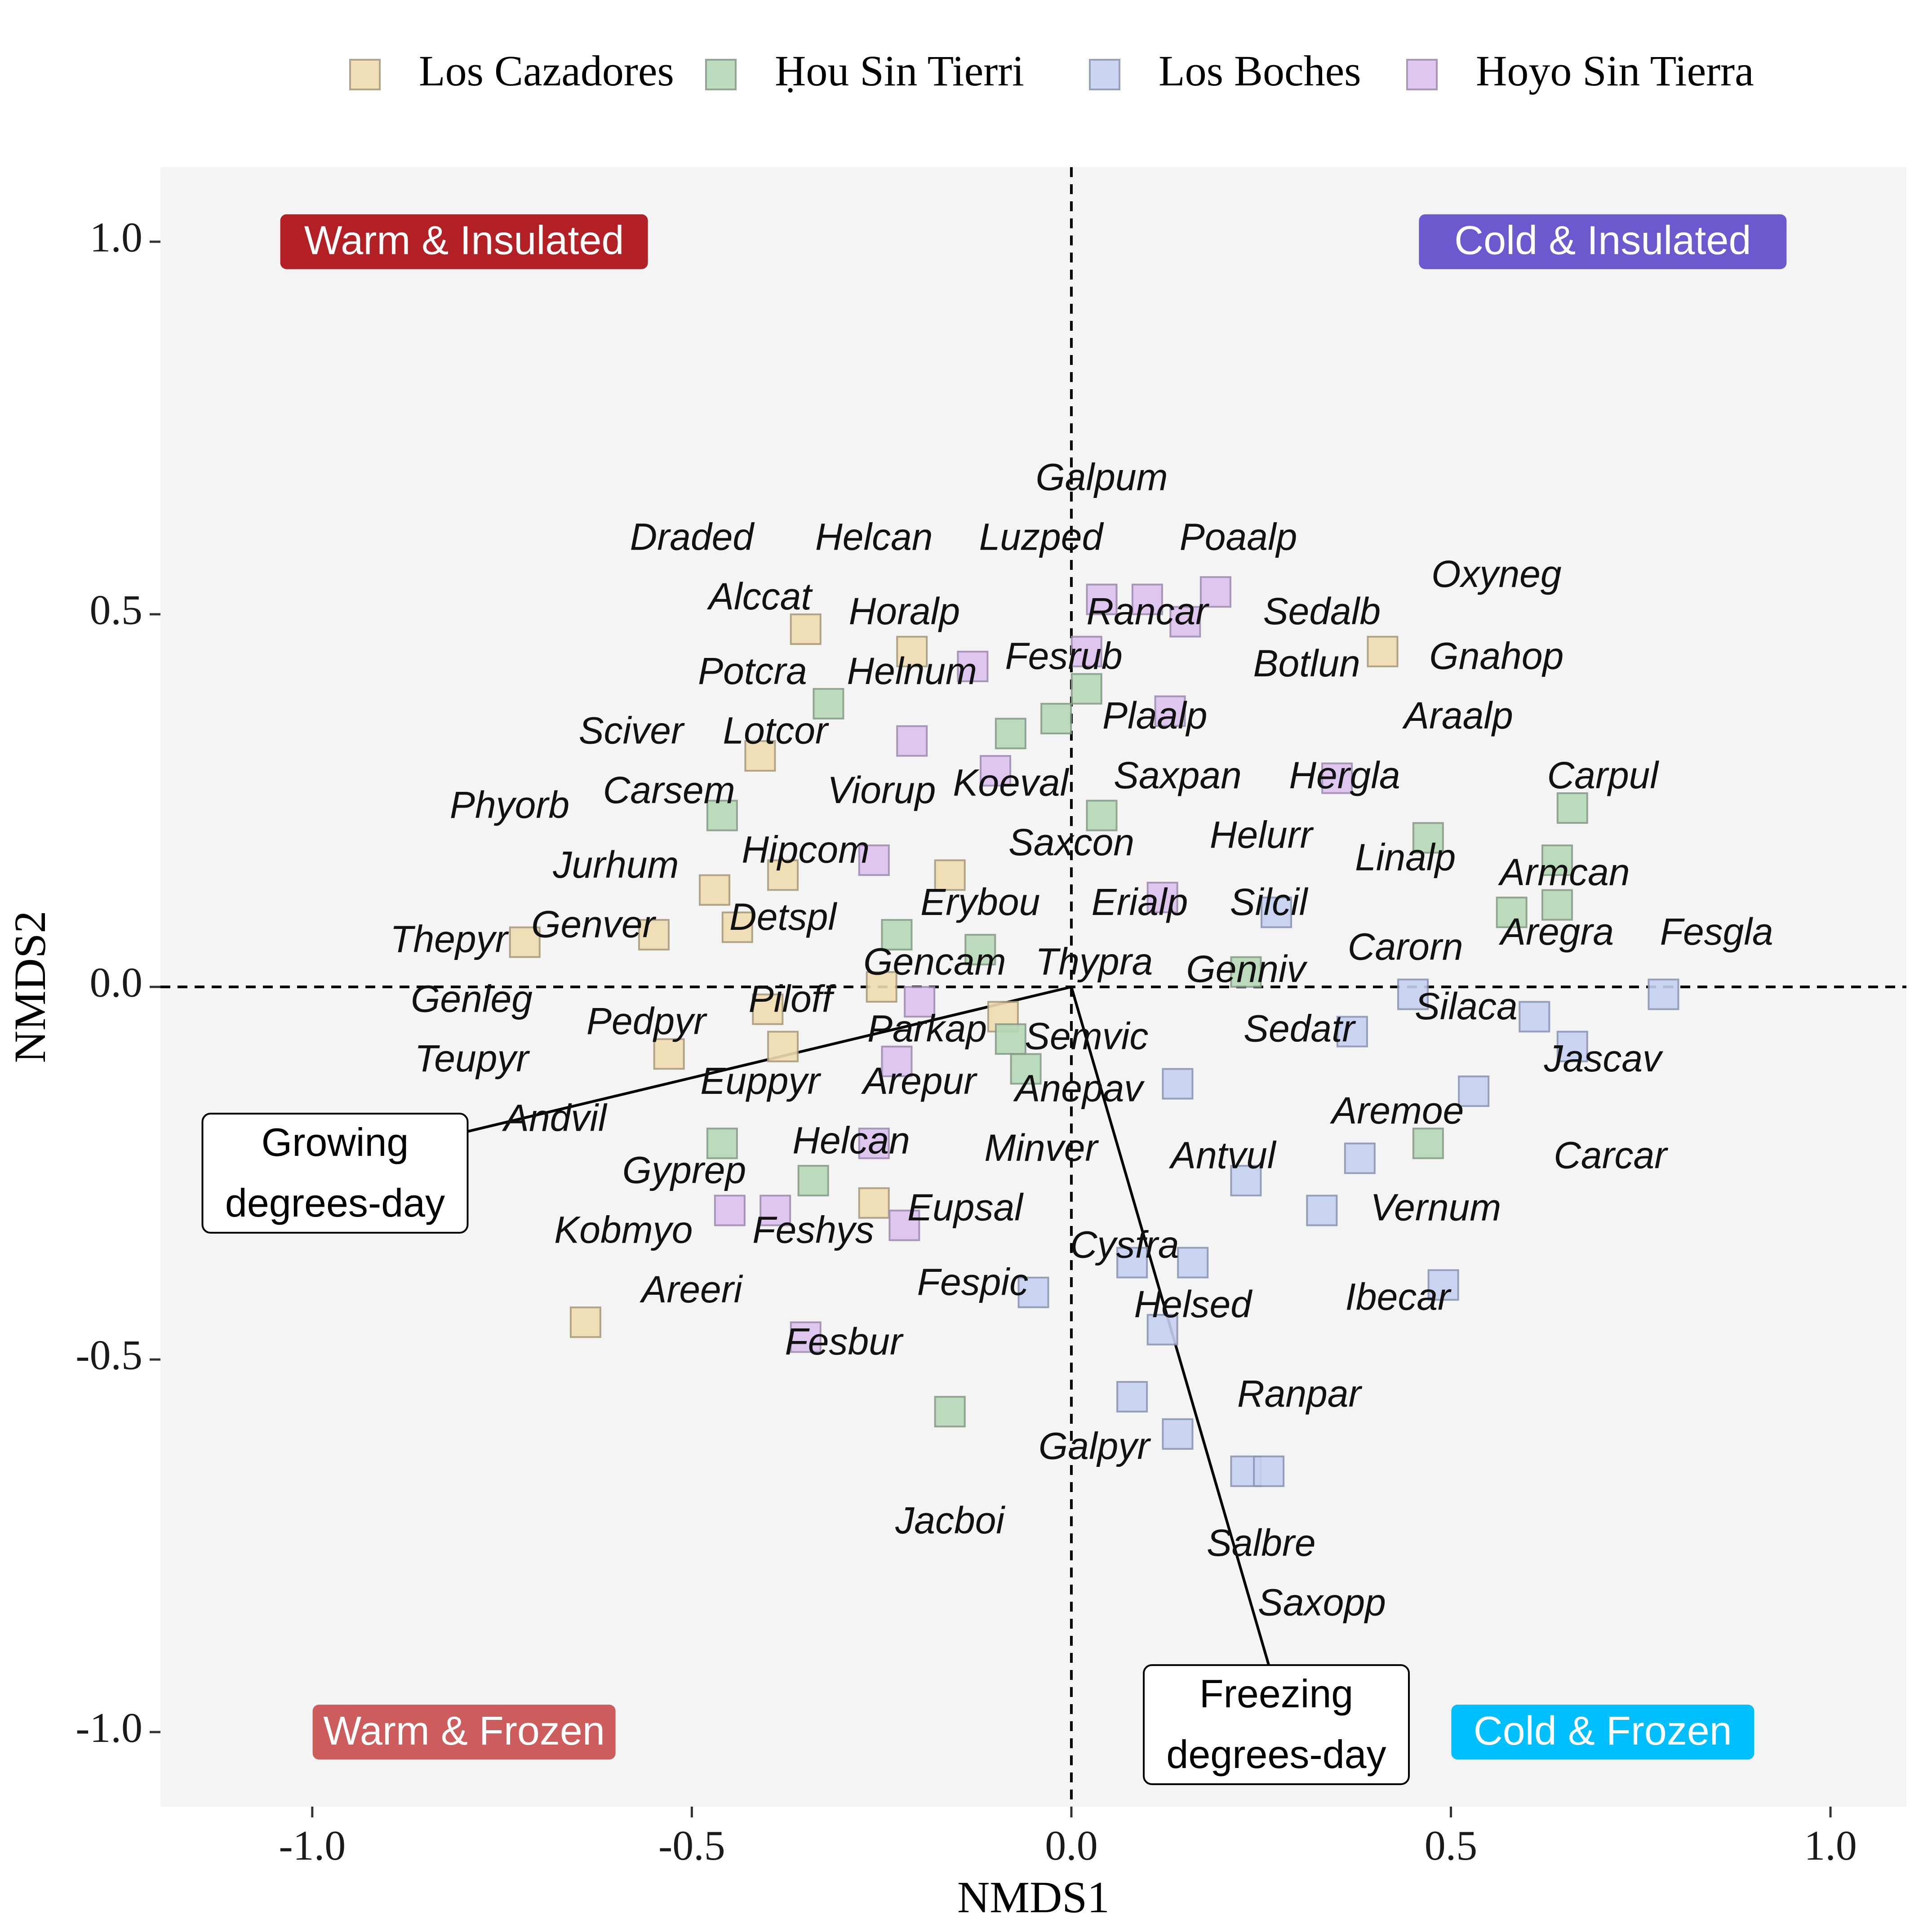 The height and width of the screenshot is (1932, 1932). I want to click on species-label: Saxpan, so click(1178, 775).